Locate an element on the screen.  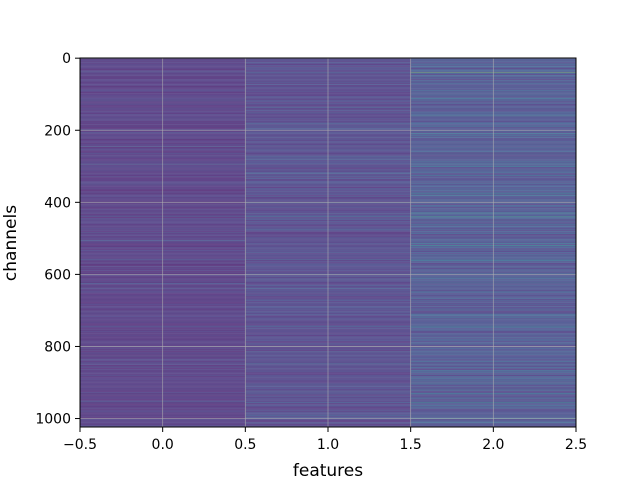
x-tick-label: 1.5 is located at coordinates (411, 445).